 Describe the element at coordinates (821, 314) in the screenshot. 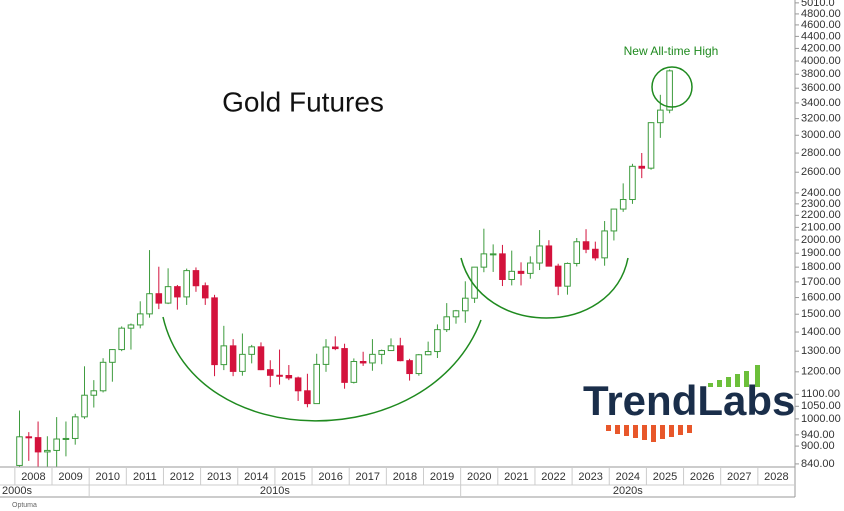

I see `y-tick-label: 1500.00` at that location.